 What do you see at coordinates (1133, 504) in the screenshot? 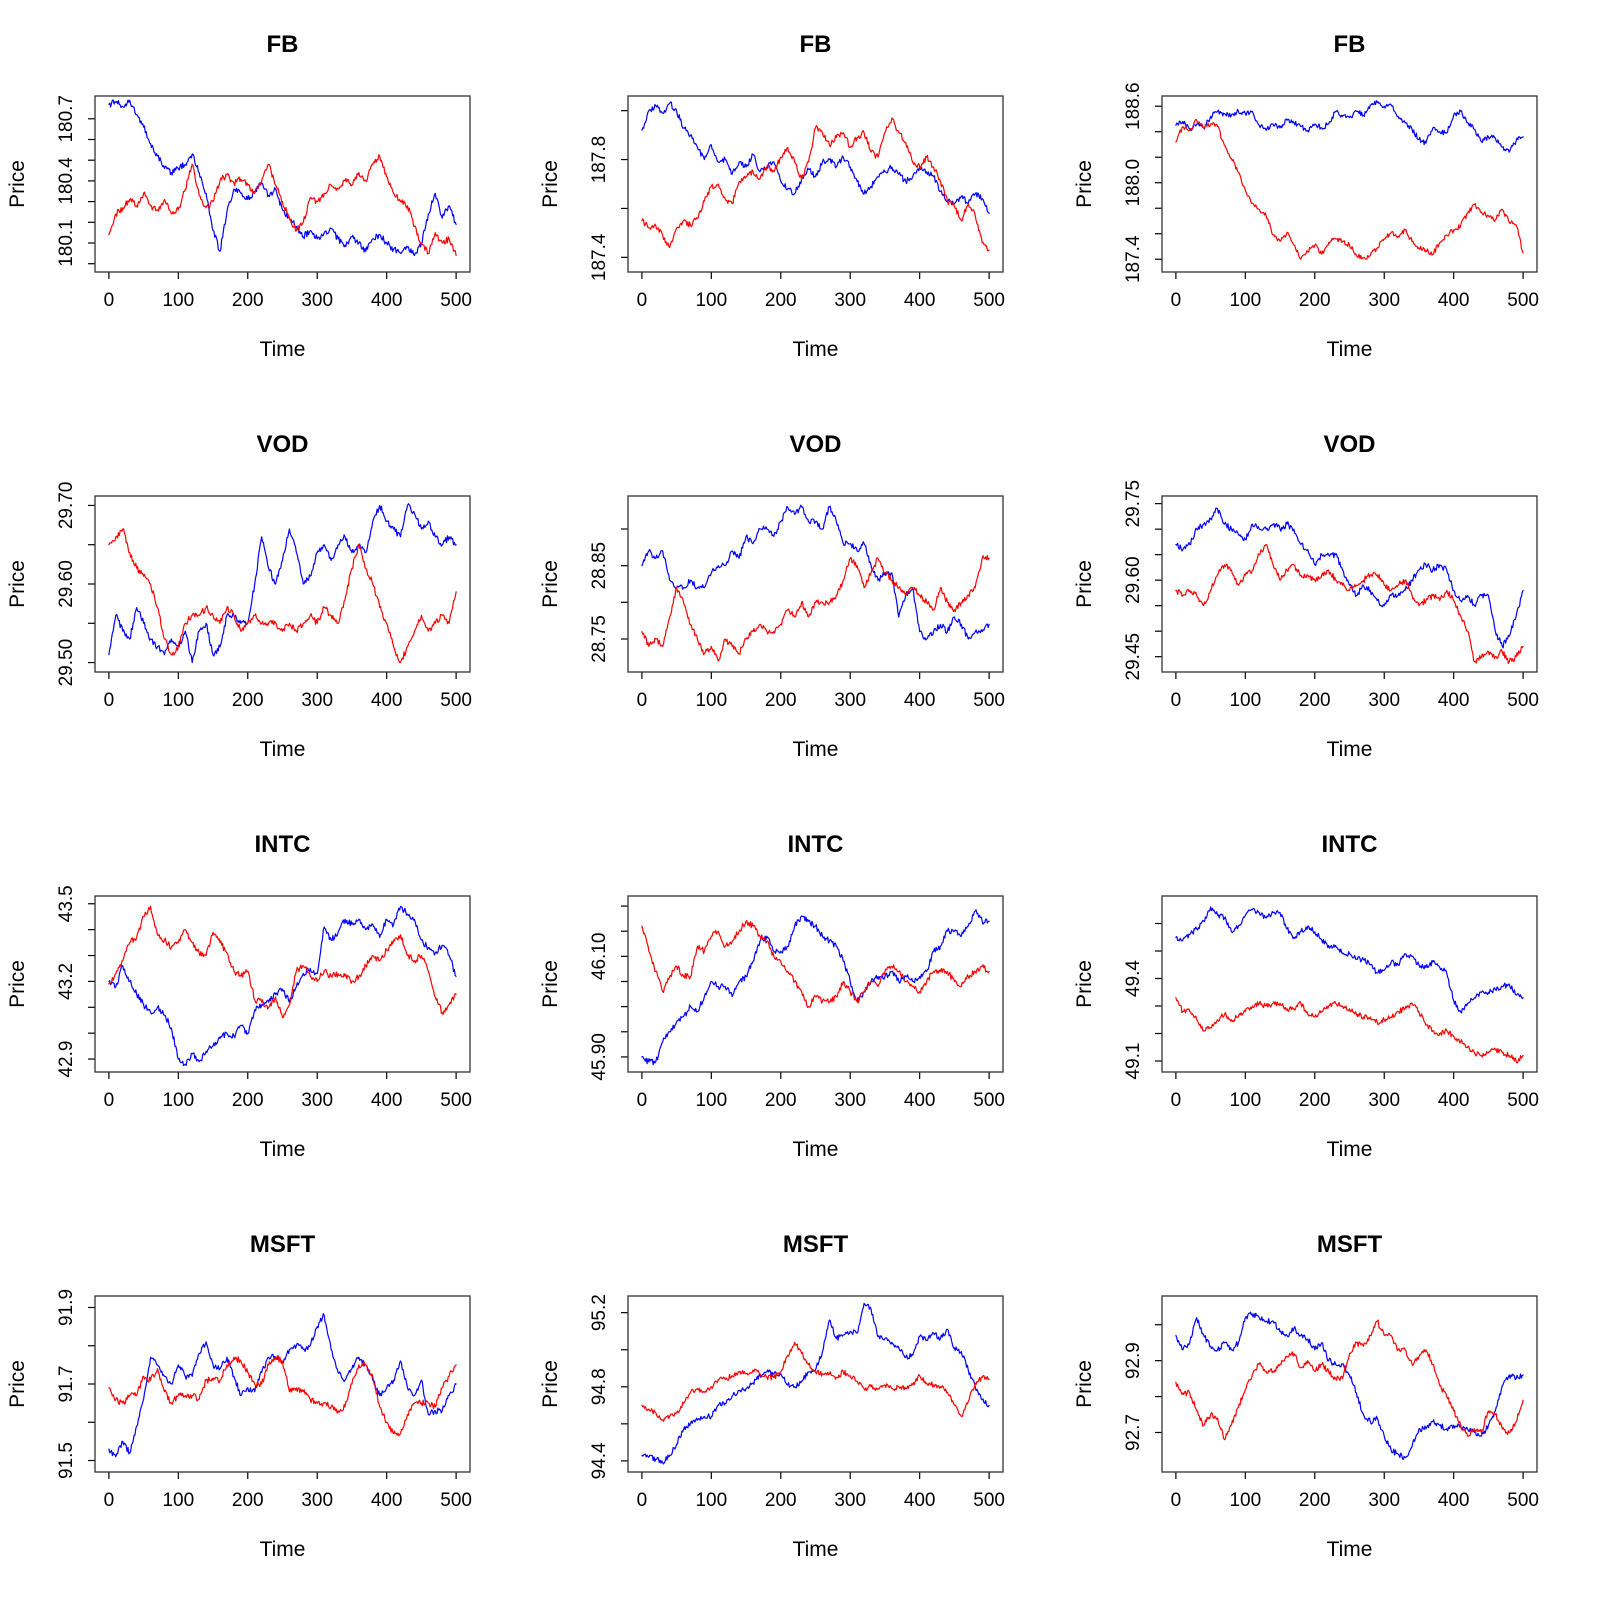
I see `y-tick-label: 29.75` at bounding box center [1133, 504].